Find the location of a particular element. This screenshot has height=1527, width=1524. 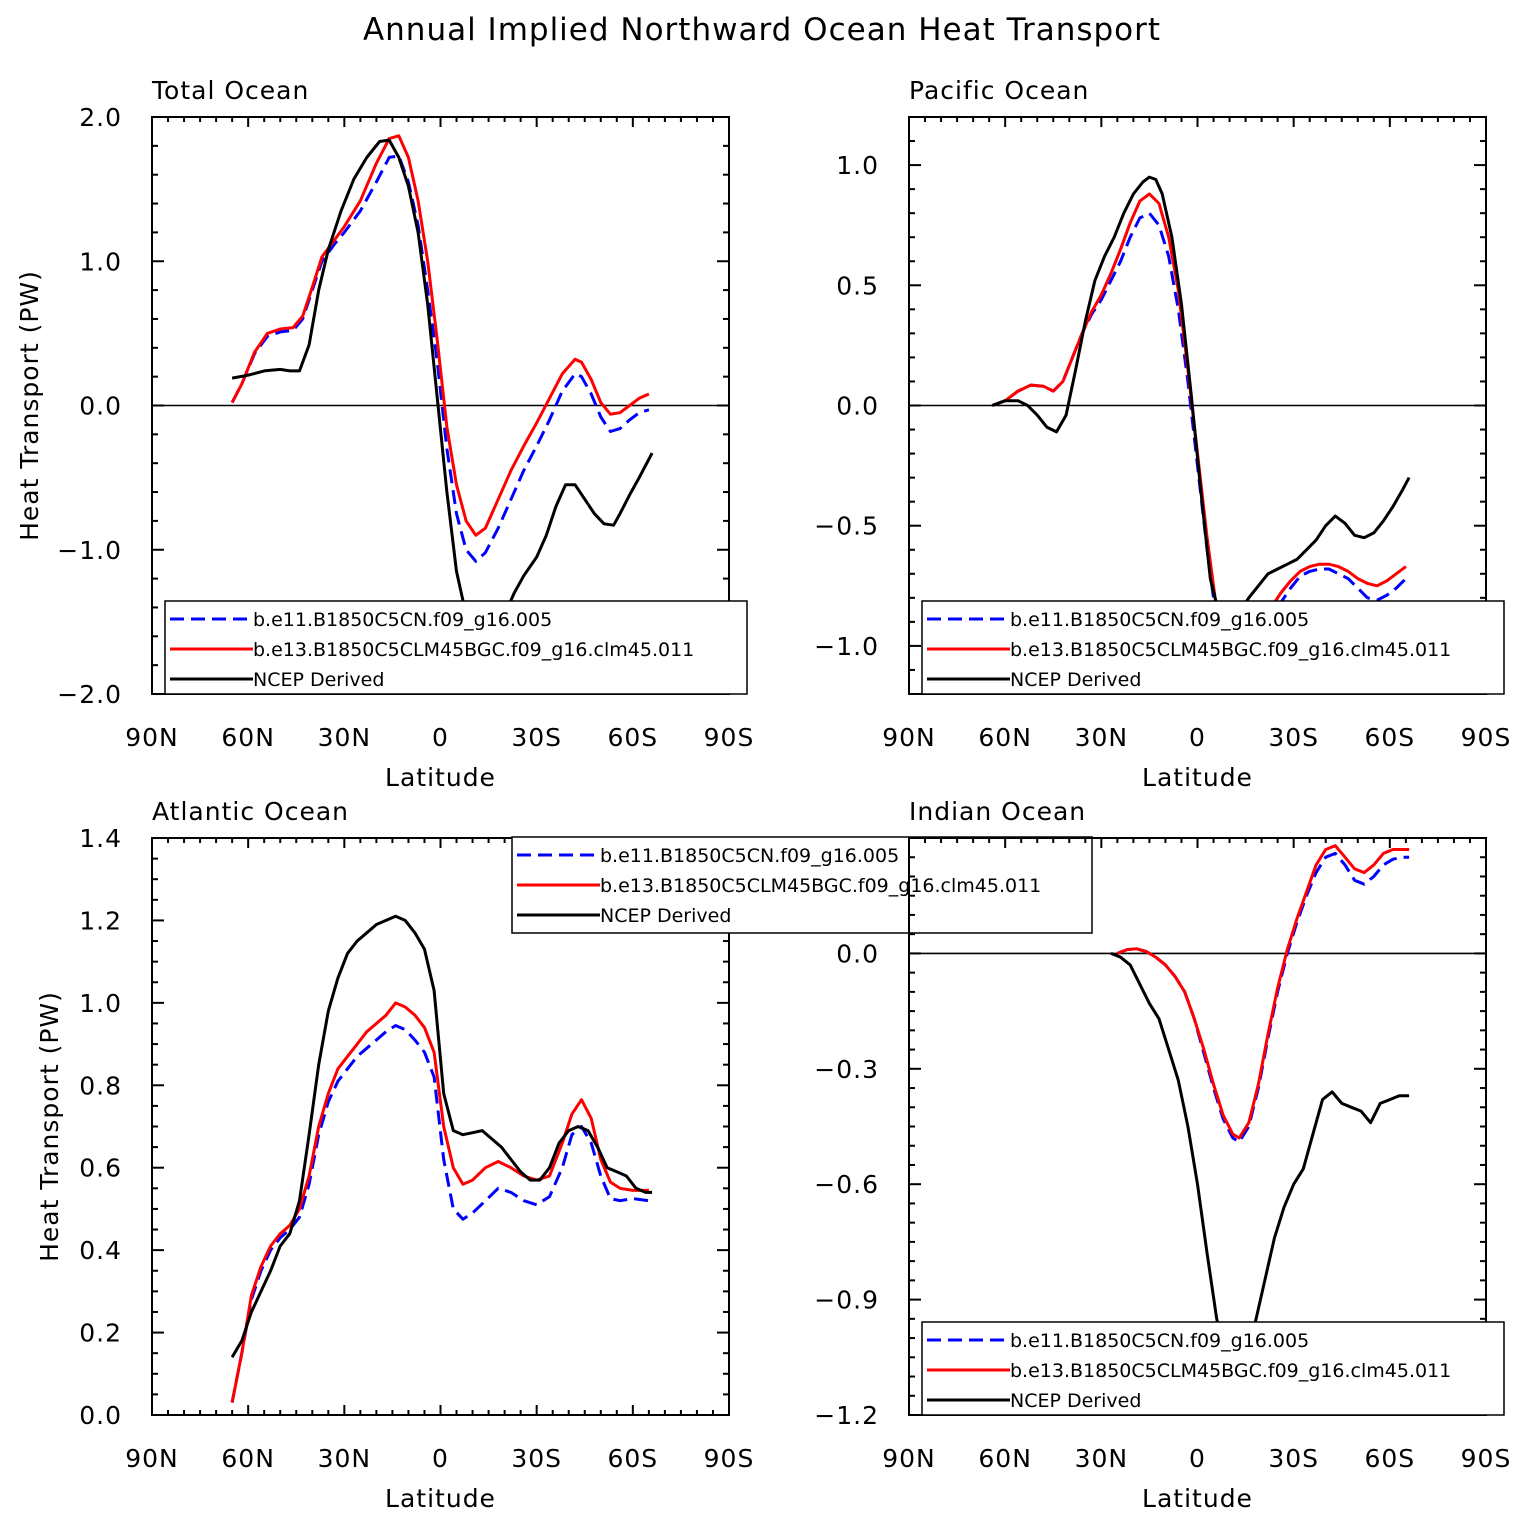

y-tick-label: 1.4 is located at coordinates (100, 838).